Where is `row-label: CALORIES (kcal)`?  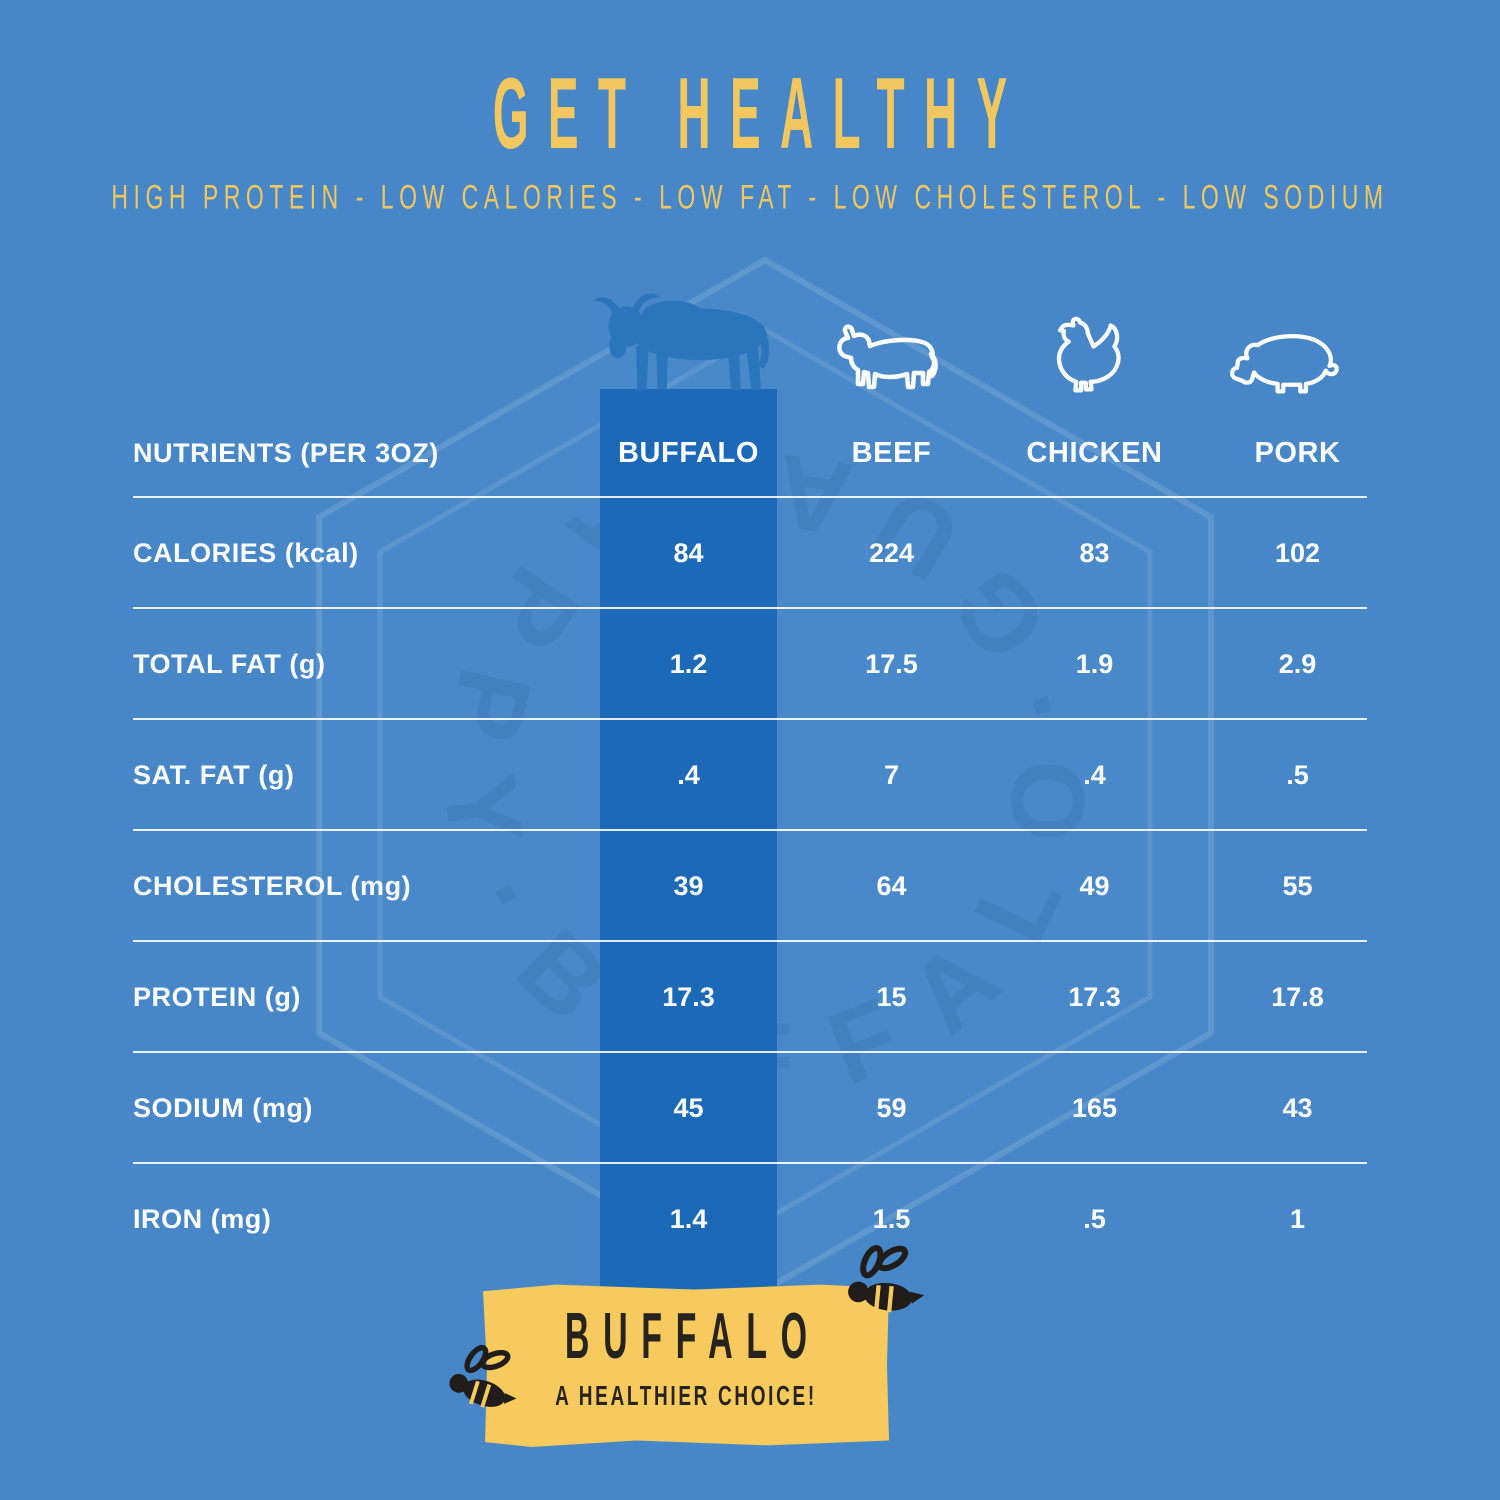
row-label: CALORIES (kcal) is located at coordinates (246, 553).